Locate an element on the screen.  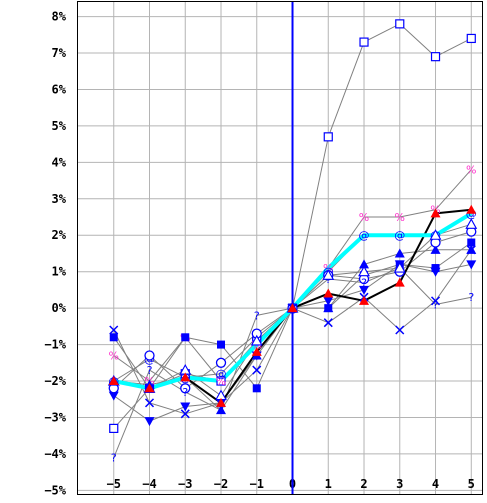
y-tick-label: 4% is located at coordinates (59, 162).